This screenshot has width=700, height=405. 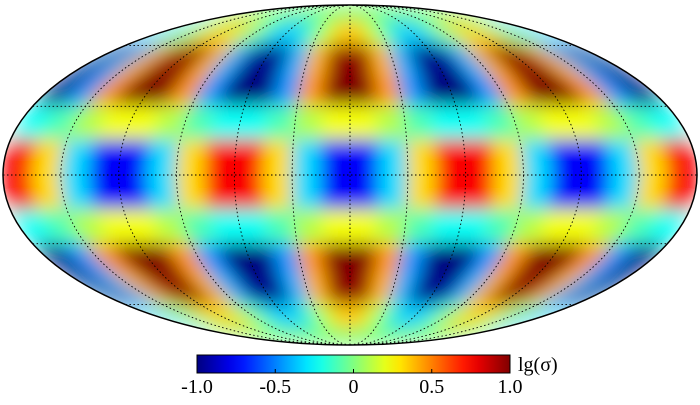 What do you see at coordinates (275, 387) in the screenshot?
I see `colorbar-tick-label: -0.5` at bounding box center [275, 387].